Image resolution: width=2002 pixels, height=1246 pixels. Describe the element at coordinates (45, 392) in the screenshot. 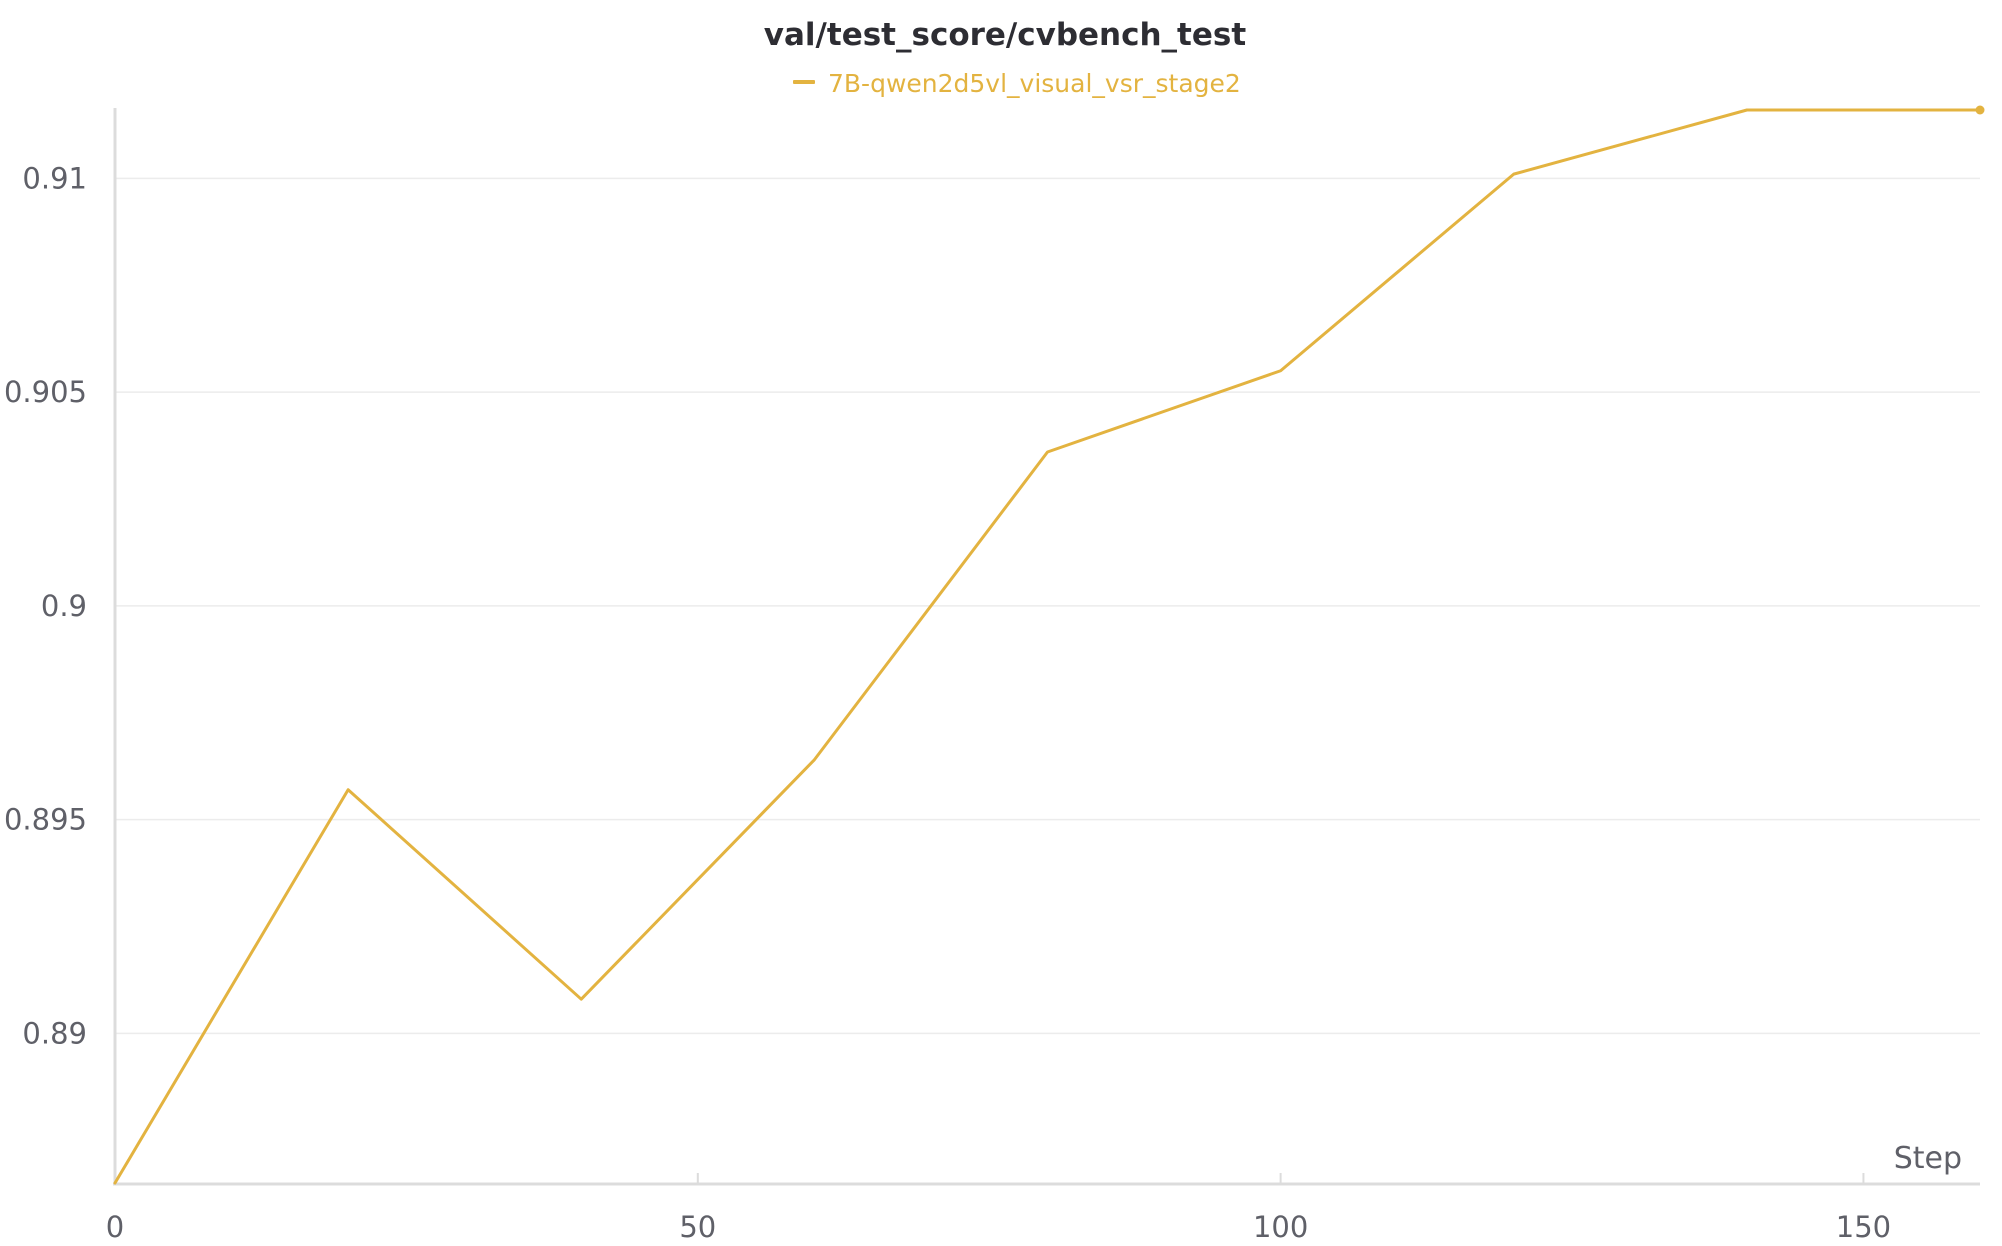

I see `y-tick-label: 0.905` at that location.